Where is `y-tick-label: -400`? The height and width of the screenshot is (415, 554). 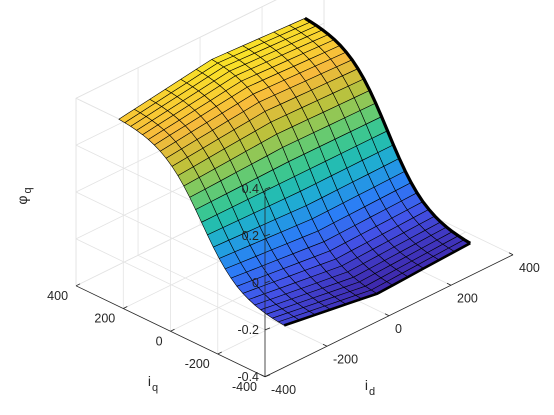 y-tick-label: -400 is located at coordinates (244, 387).